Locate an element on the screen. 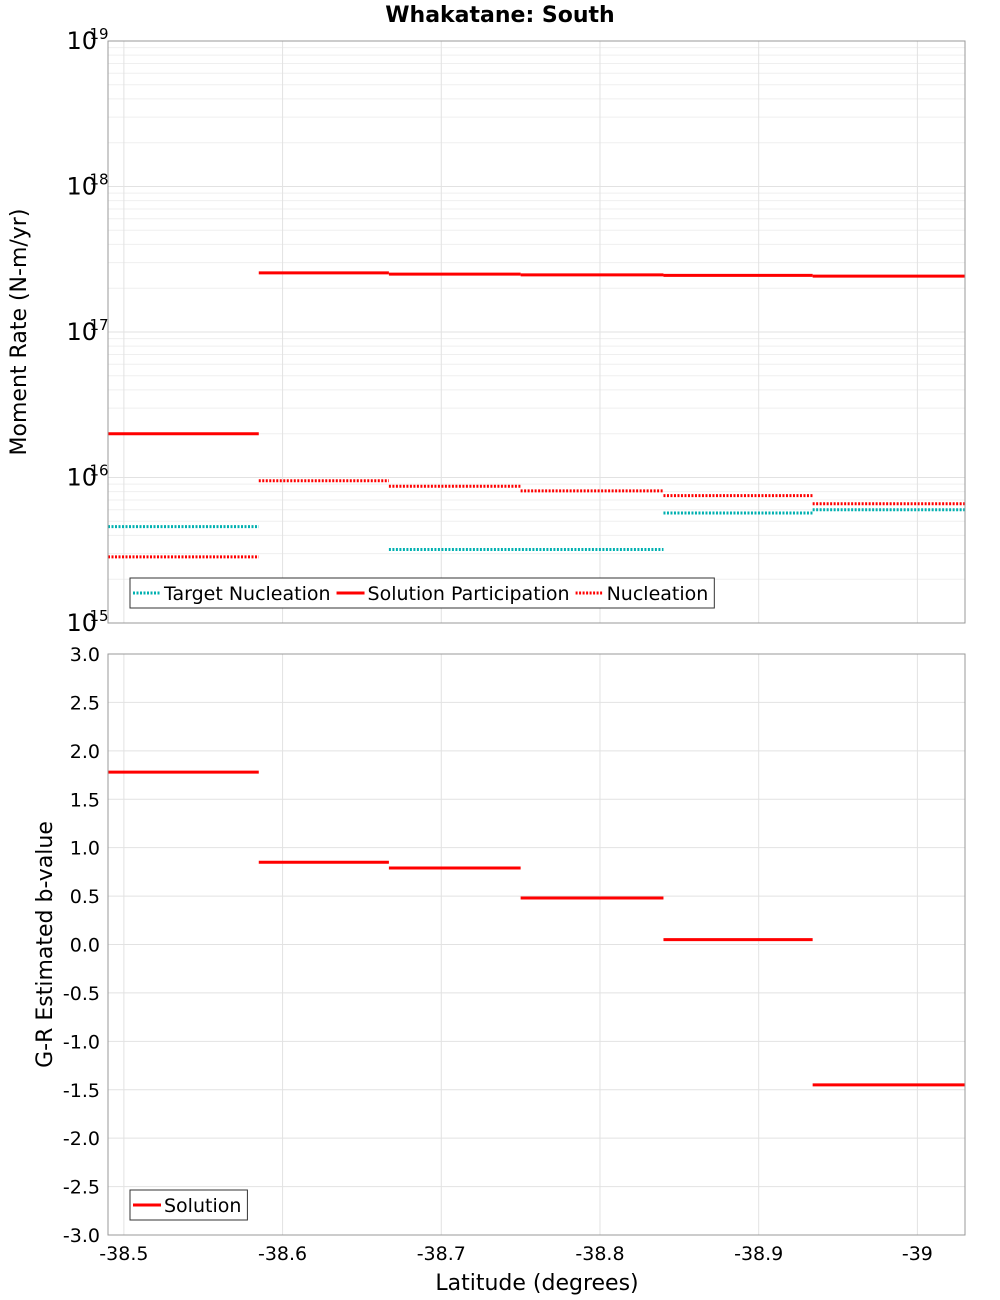 The width and height of the screenshot is (1000, 1300). top-y-tick-exponent: 15 is located at coordinates (98, 616).